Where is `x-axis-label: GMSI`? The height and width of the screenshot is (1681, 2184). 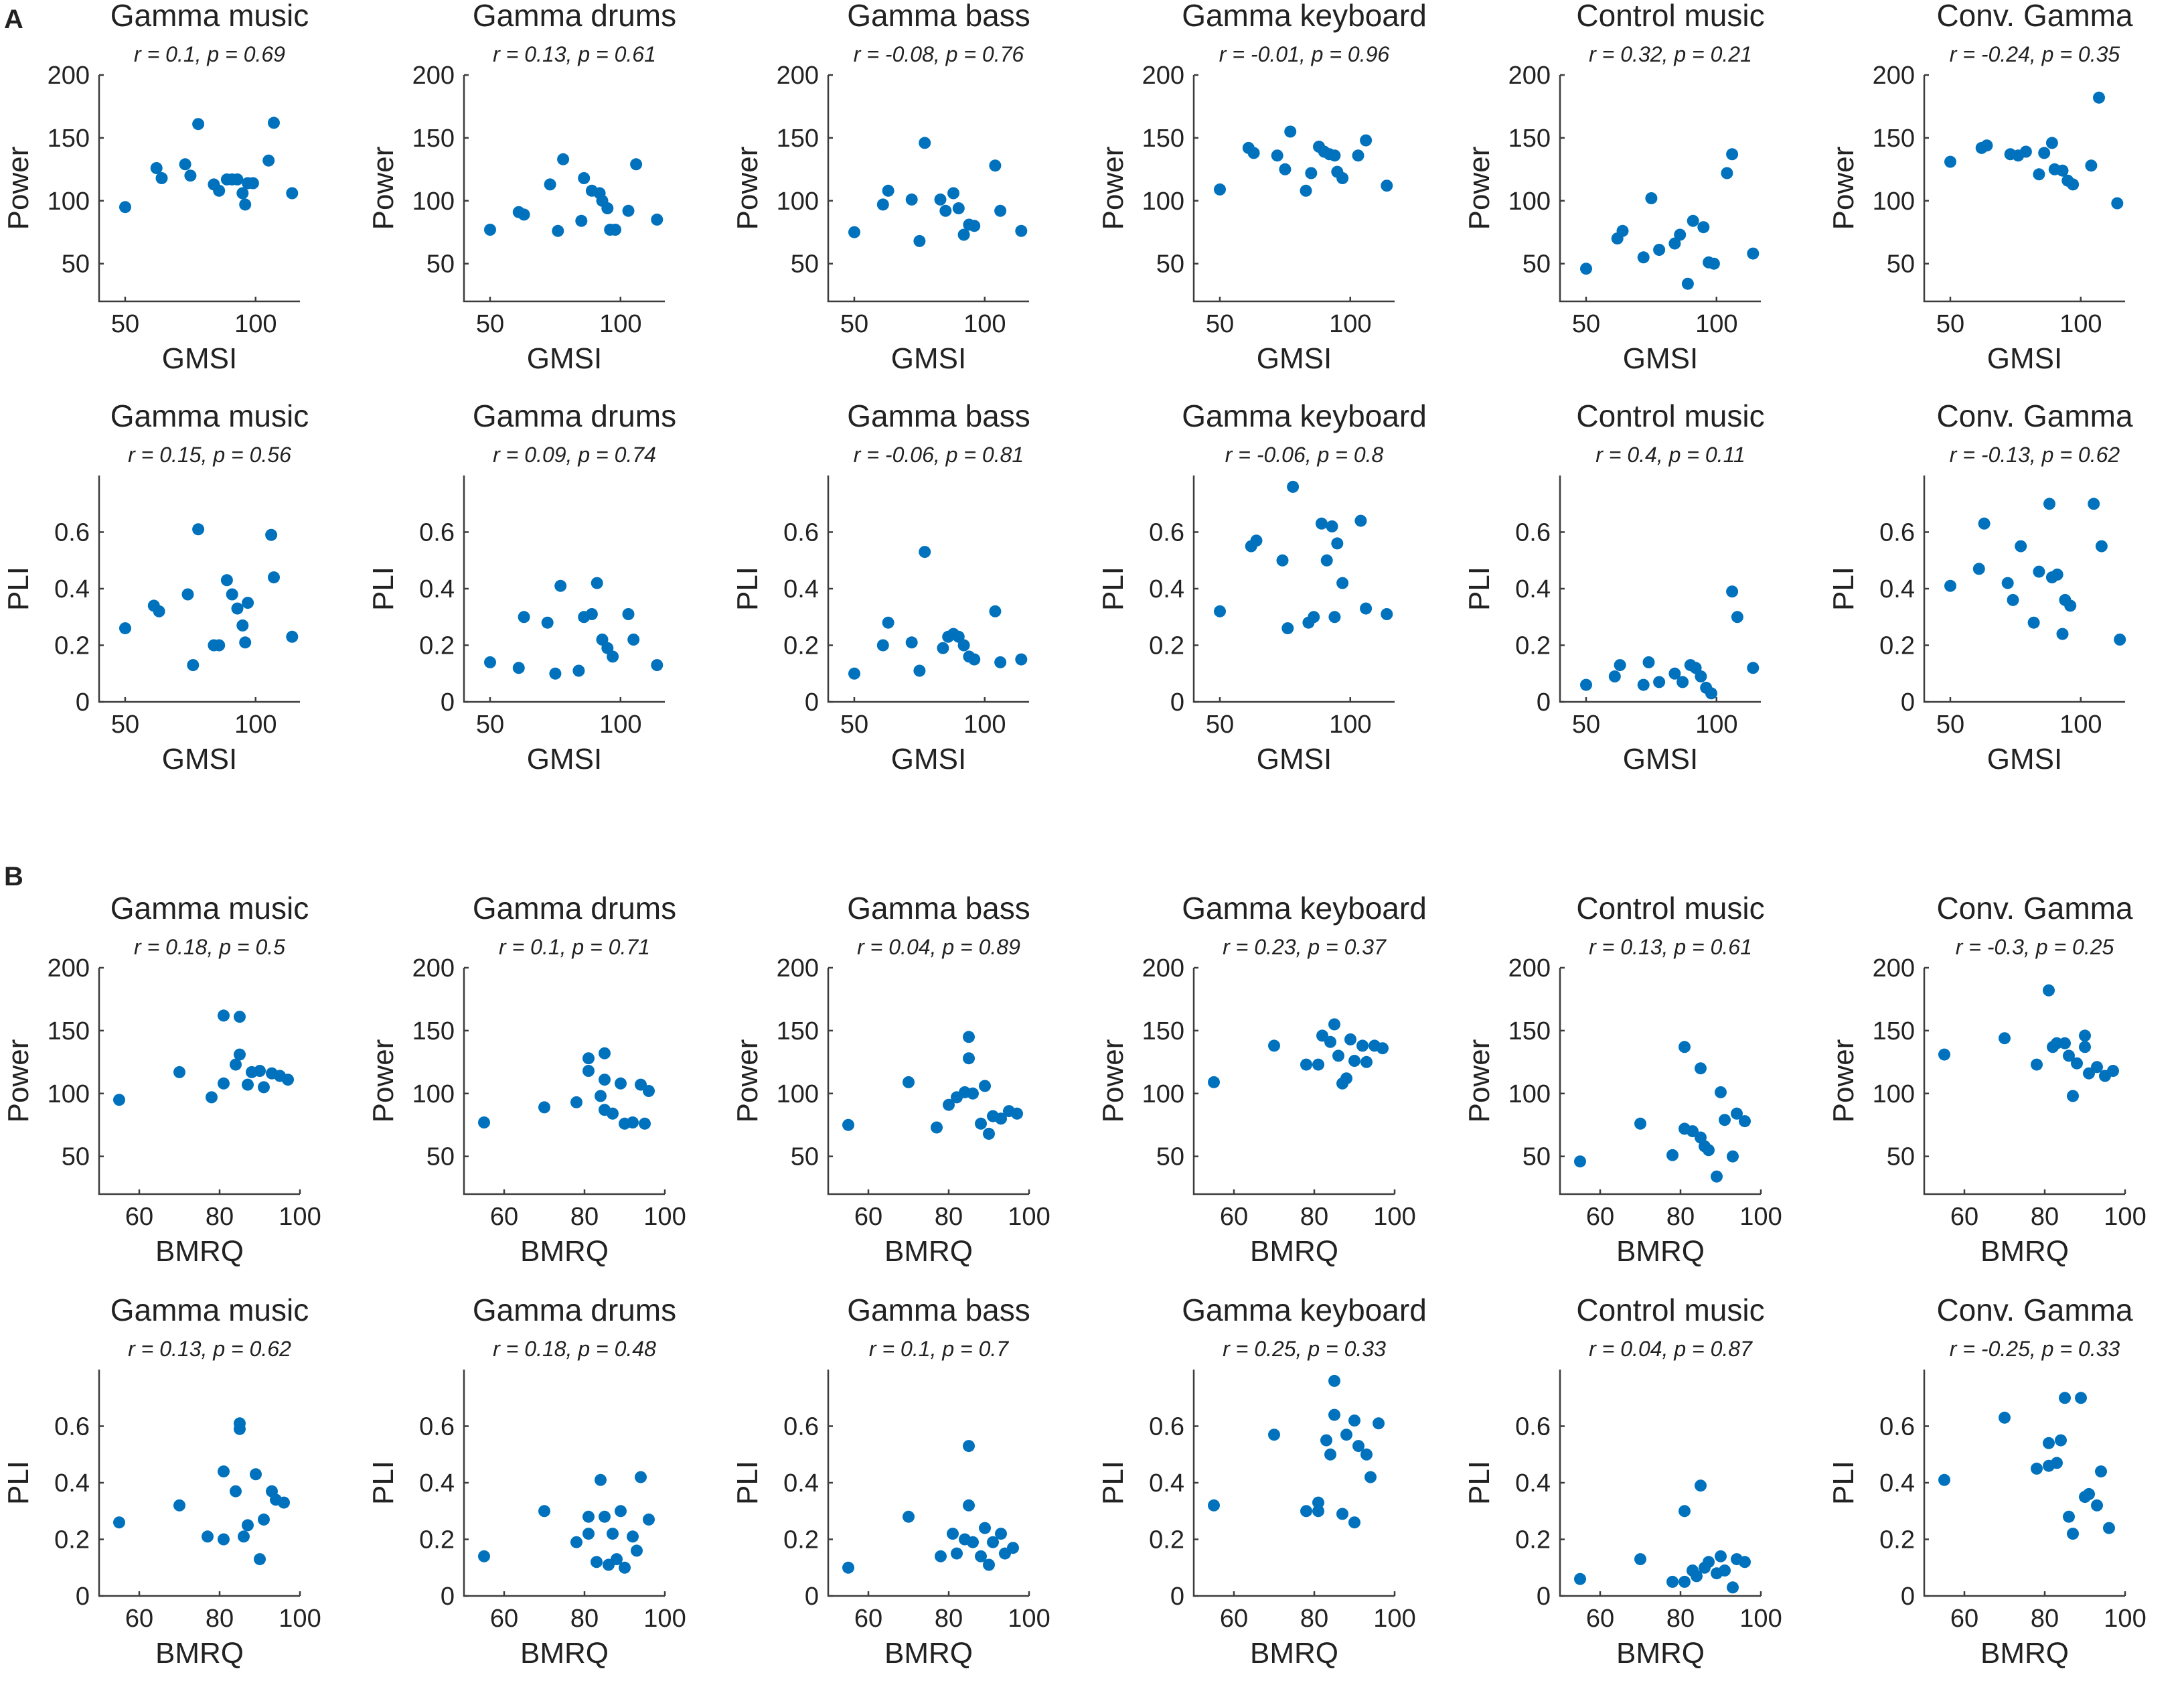 x-axis-label: GMSI is located at coordinates (564, 760).